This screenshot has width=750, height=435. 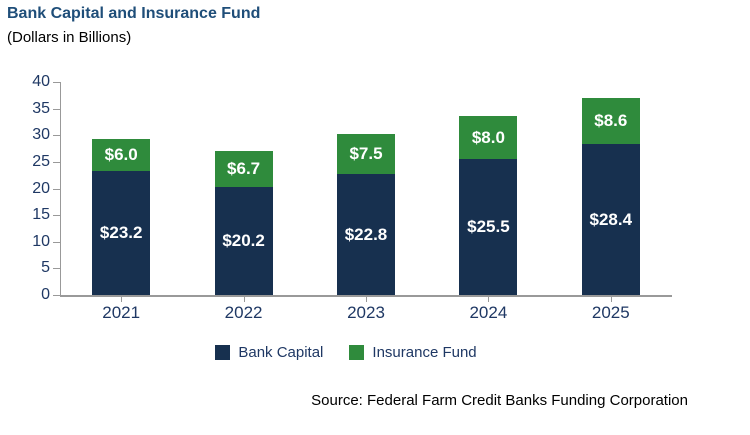 I want to click on bar-value-label-insurance-fund-2023: $7.5, so click(x=366, y=153).